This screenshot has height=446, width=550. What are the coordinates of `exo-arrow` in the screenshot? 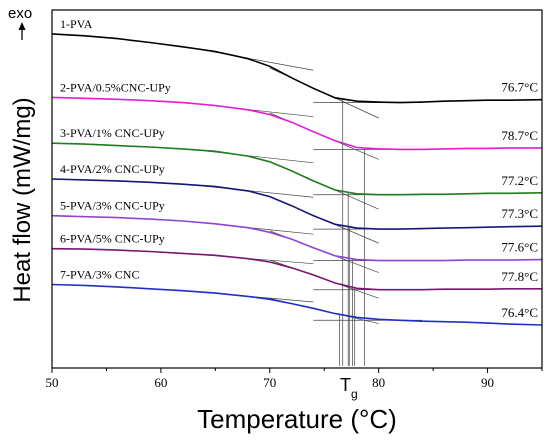 It's located at (22, 31).